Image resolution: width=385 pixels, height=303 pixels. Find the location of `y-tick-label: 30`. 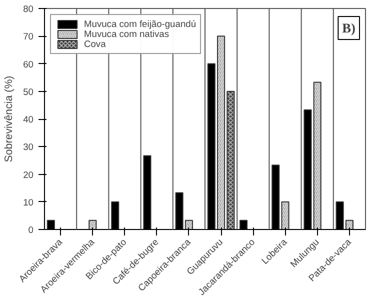

y-tick-label: 30 is located at coordinates (28, 147).